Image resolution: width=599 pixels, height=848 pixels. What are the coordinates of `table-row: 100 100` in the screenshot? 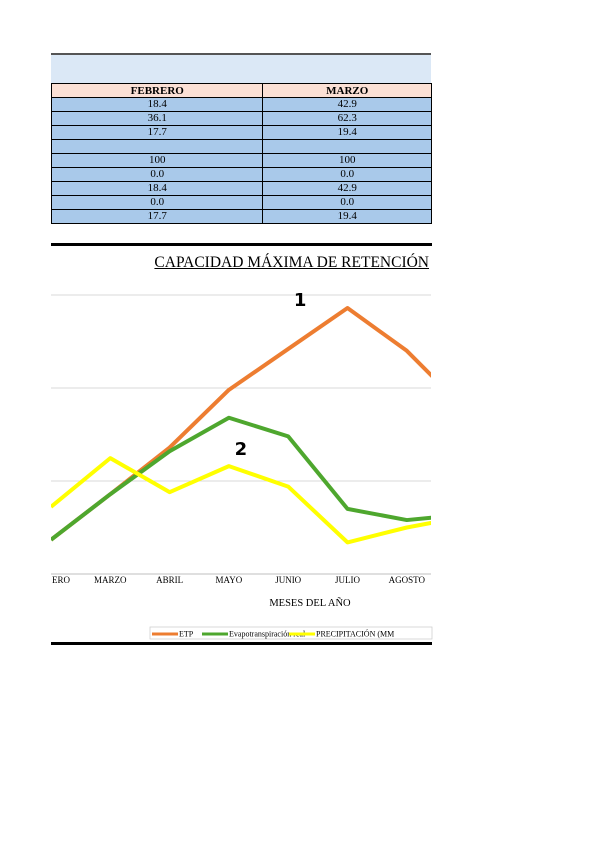 It's located at (241, 160).